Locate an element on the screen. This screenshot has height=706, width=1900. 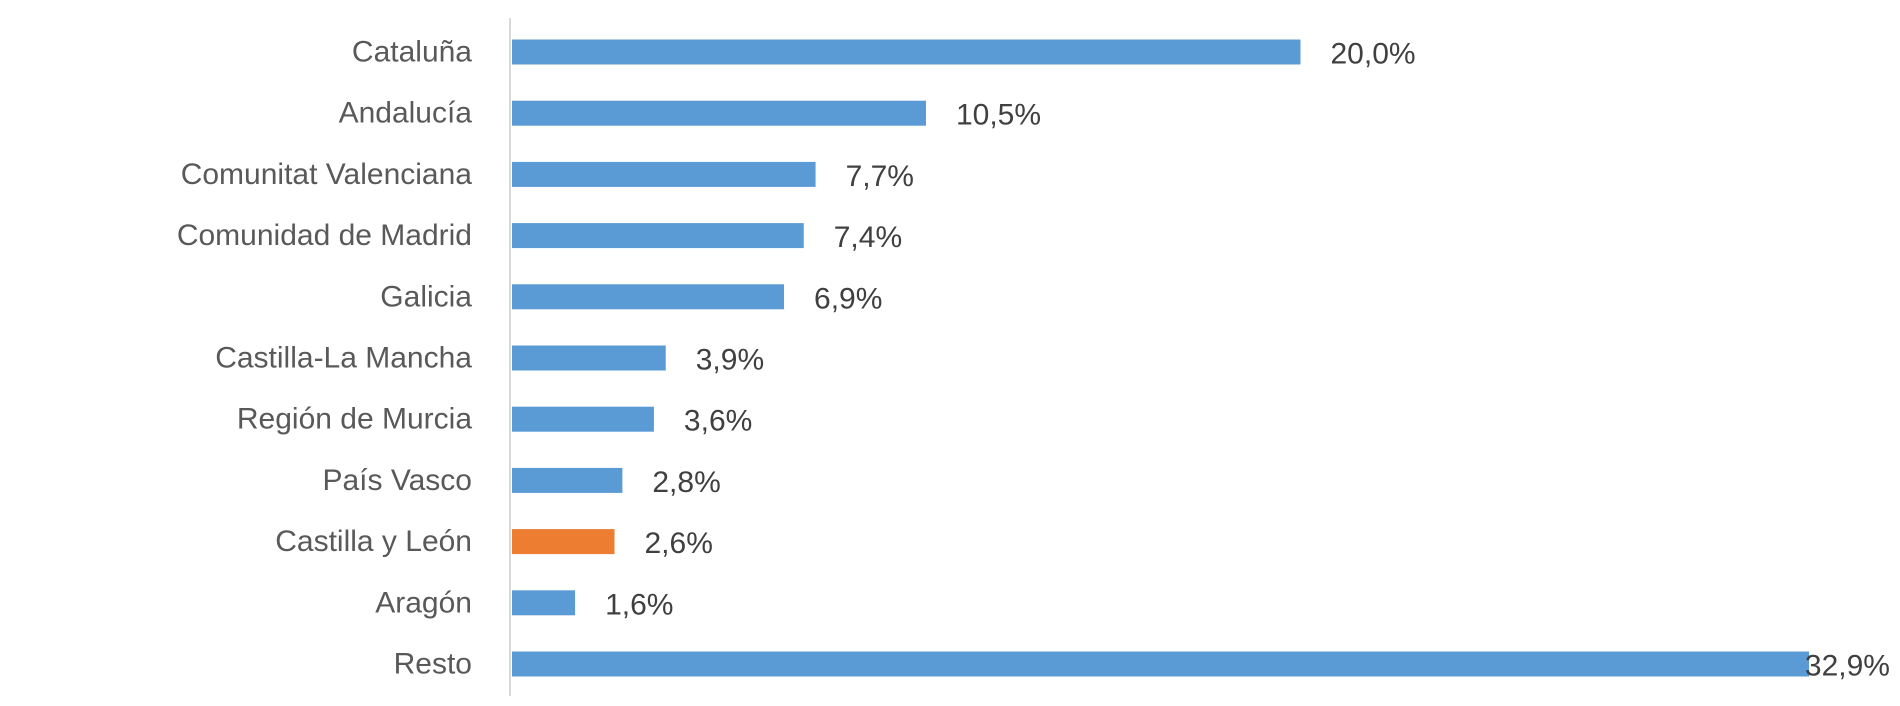
value-label-aragon: 1,6% is located at coordinates (639, 604).